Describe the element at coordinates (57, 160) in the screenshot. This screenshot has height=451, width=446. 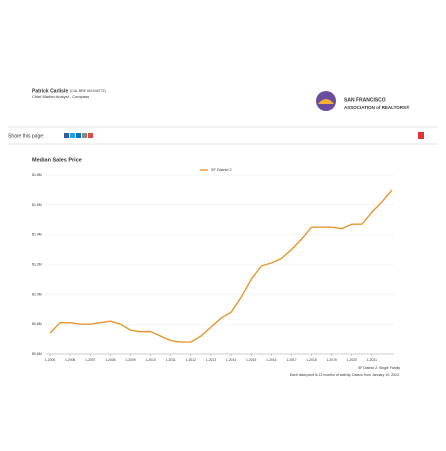
I see `chart-title: Median Sales Price` at that location.